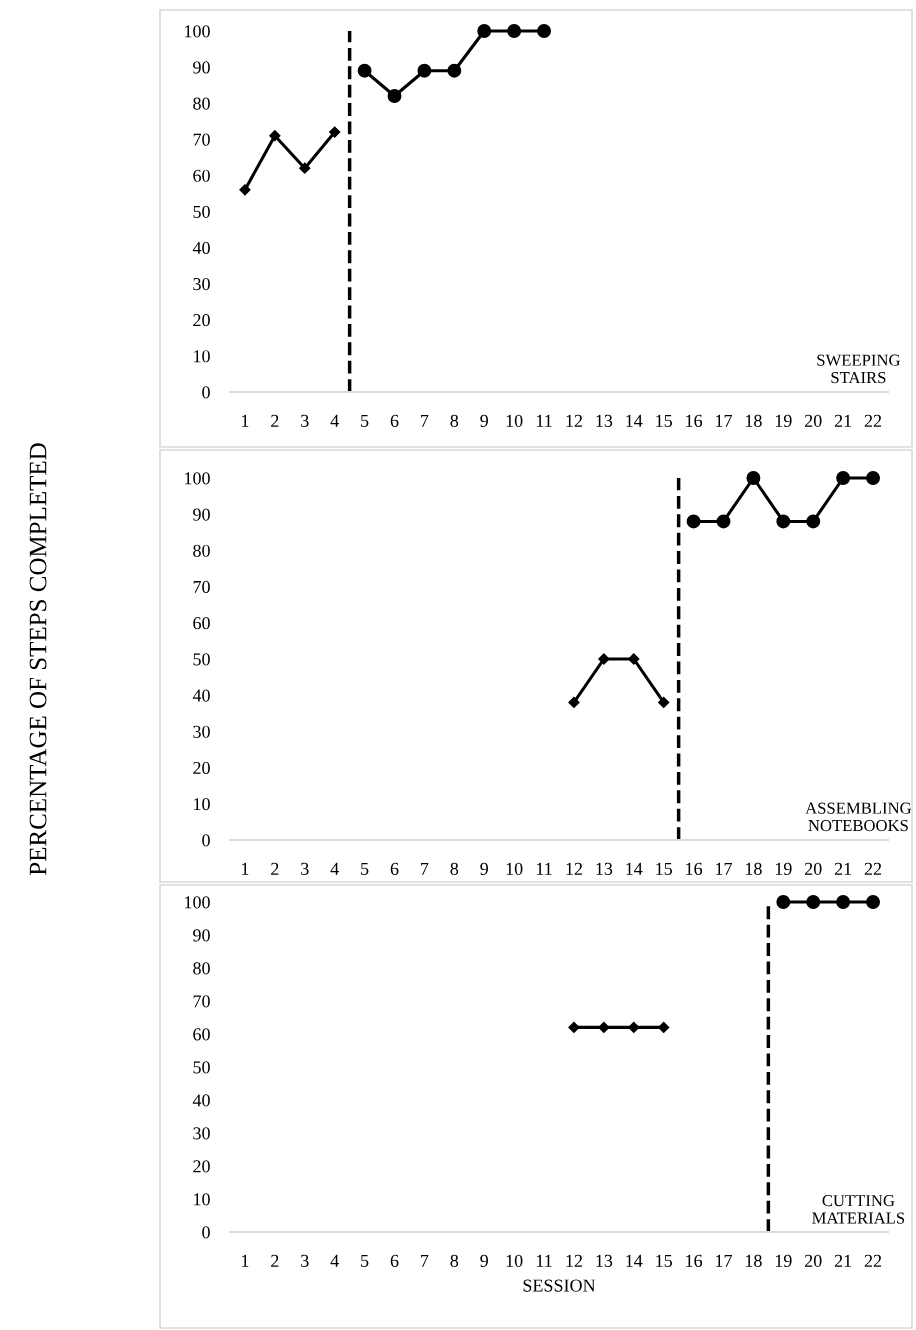  What do you see at coordinates (858, 369) in the screenshot?
I see `annotation: SWEEPING STAIRS` at bounding box center [858, 369].